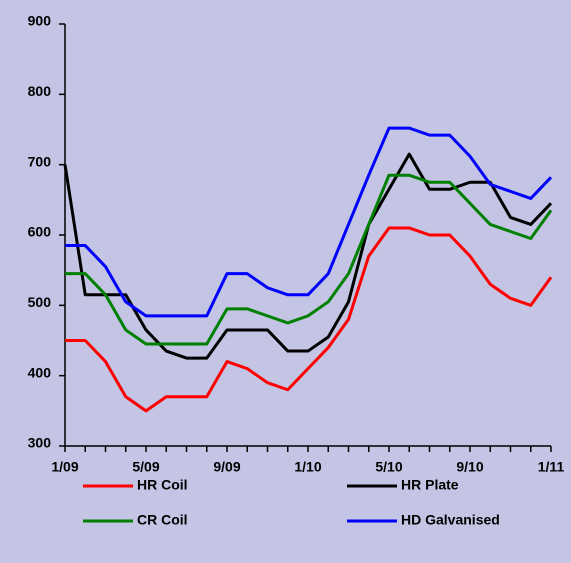  Describe the element at coordinates (64, 467) in the screenshot. I see `x-tick-label: 1/09` at that location.